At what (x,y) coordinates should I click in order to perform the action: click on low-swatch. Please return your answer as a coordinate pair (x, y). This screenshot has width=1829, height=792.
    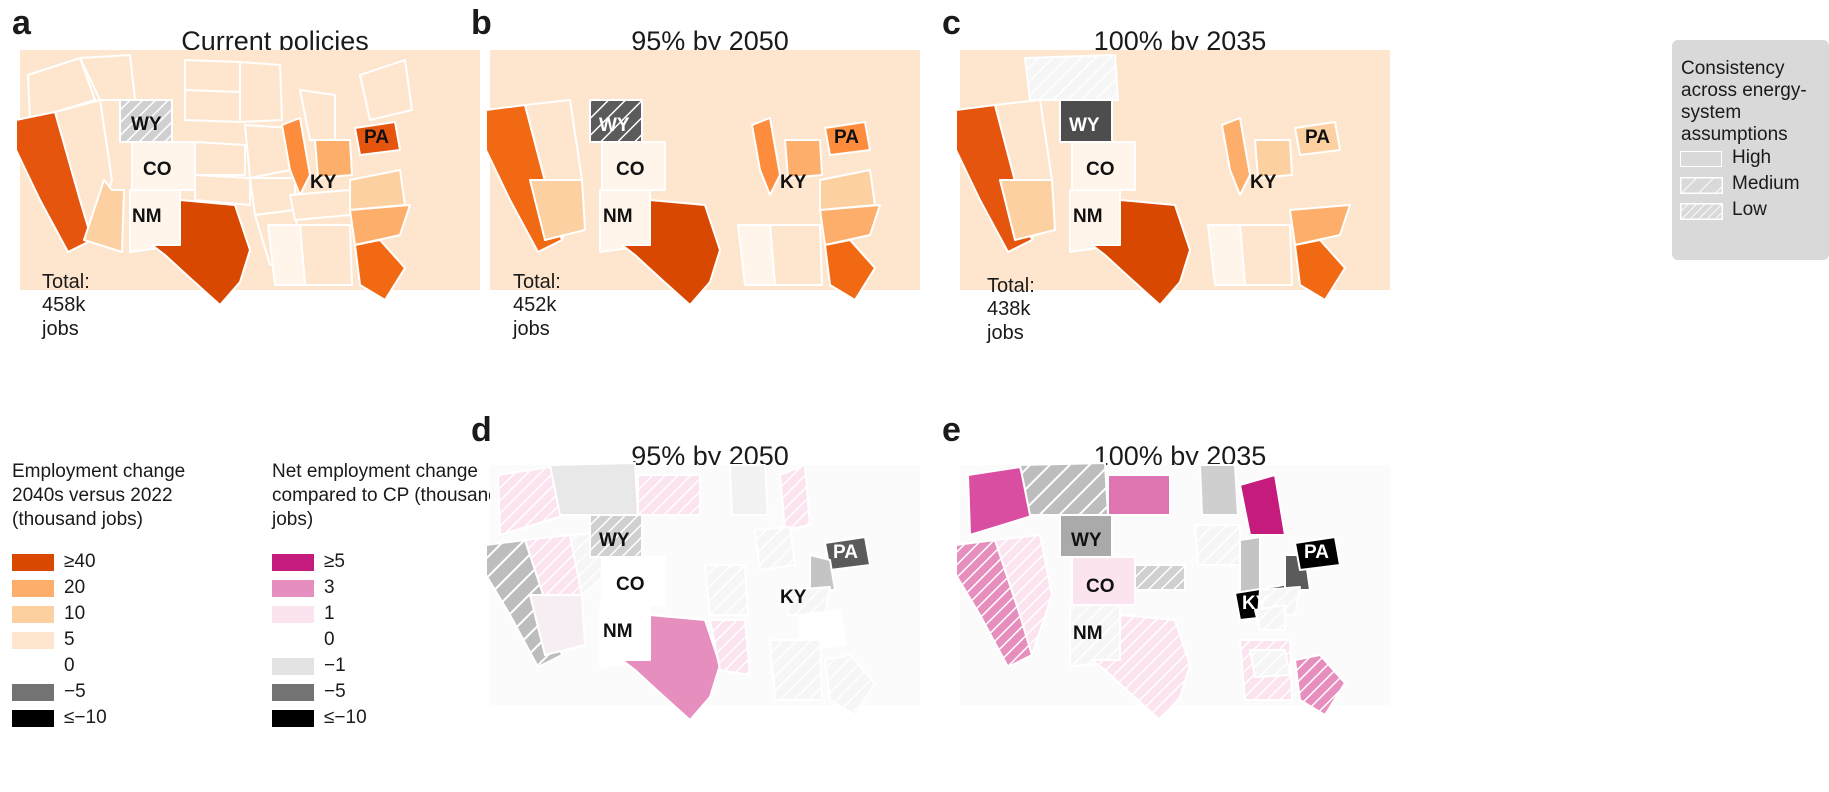
    Looking at the image, I should click on (1701, 211).